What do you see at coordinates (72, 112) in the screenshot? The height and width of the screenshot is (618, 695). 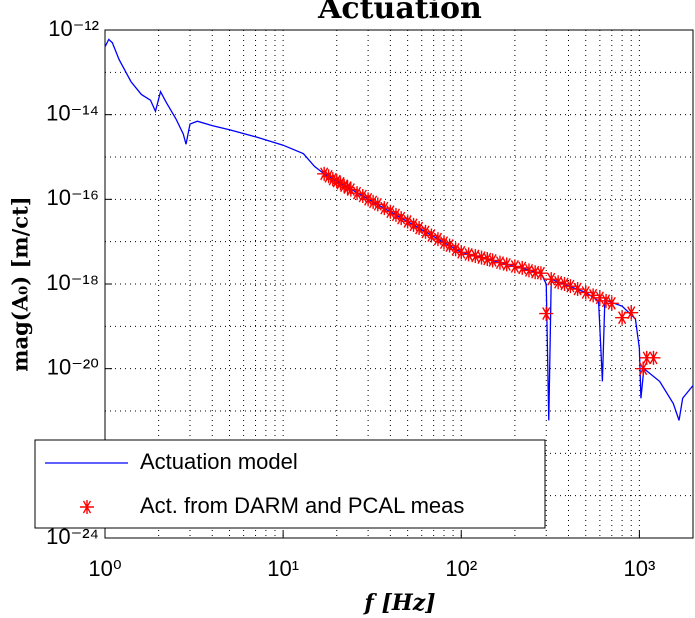 I see `y-tick-label: 10⁻¹⁴` at bounding box center [72, 112].